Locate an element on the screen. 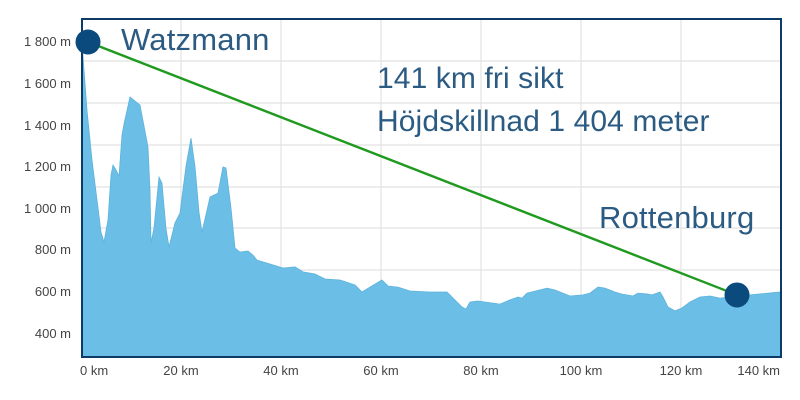  x-tick-label: 60 km is located at coordinates (380, 370).